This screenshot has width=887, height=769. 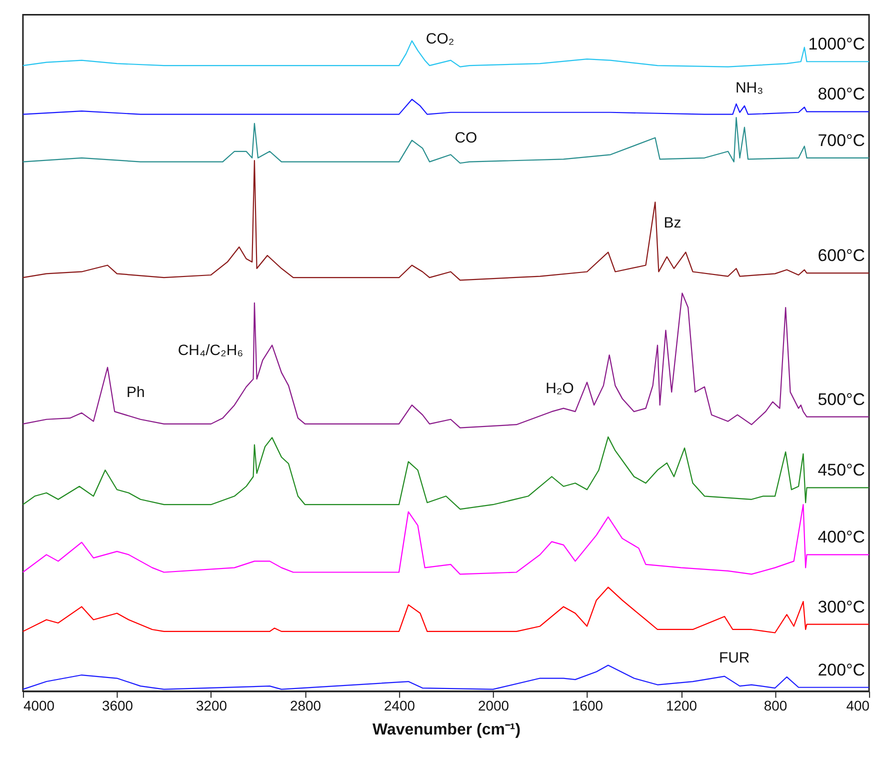 I want to click on annotation: CO₂, so click(x=440, y=39).